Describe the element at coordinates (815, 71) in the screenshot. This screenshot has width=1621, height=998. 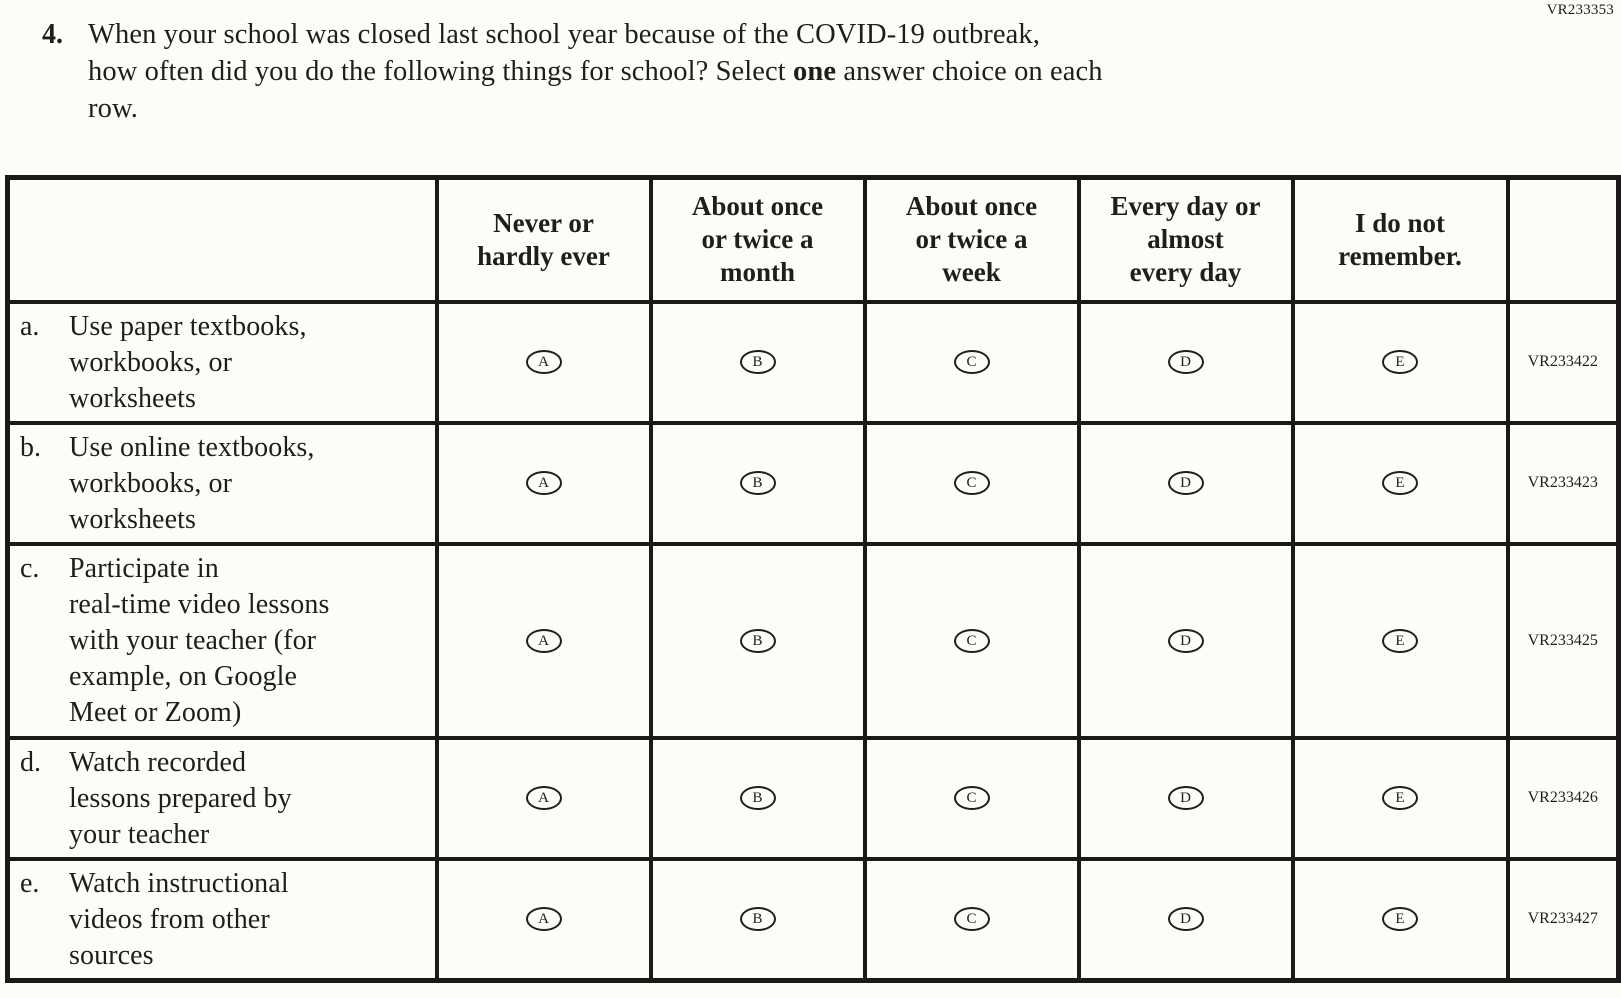
I see `question-line-2-bold: one` at that location.